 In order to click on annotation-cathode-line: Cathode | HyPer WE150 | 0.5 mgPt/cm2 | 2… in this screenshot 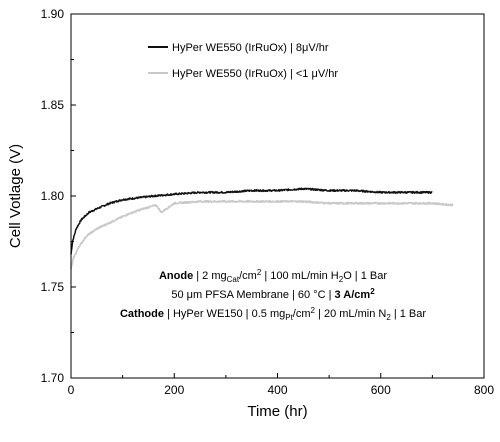, I will do `click(273, 314)`.